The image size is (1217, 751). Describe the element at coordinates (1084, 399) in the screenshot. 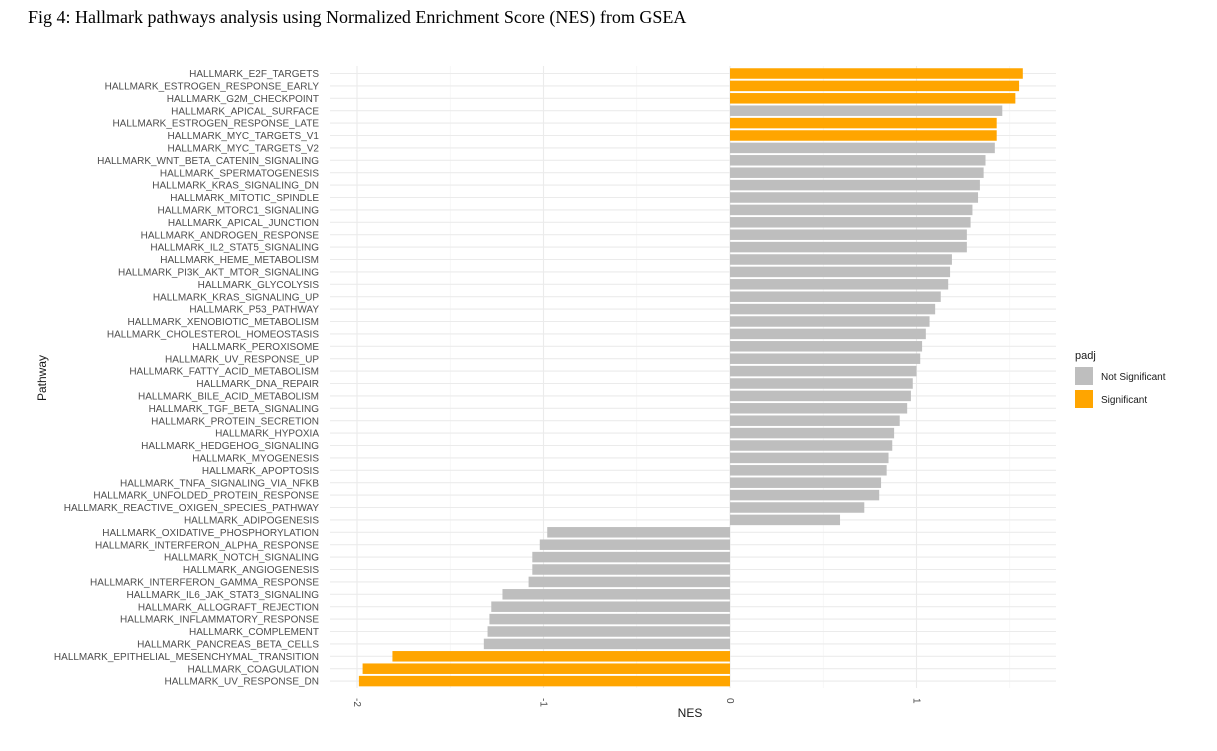

I see `legend-key-significant` at that location.